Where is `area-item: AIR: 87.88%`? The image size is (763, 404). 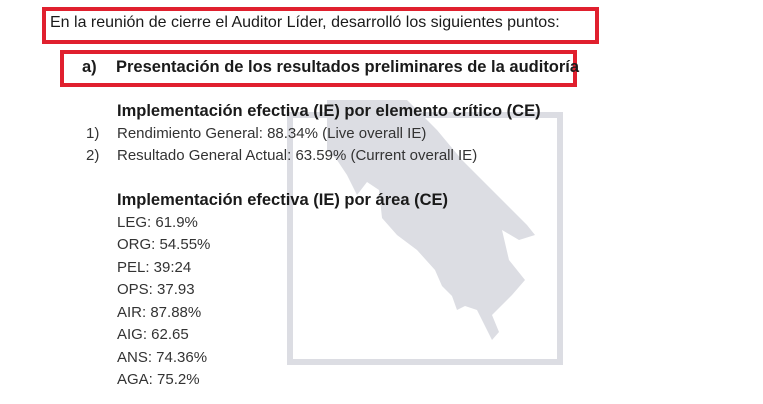
area-item: AIR: 87.88% is located at coordinates (159, 312).